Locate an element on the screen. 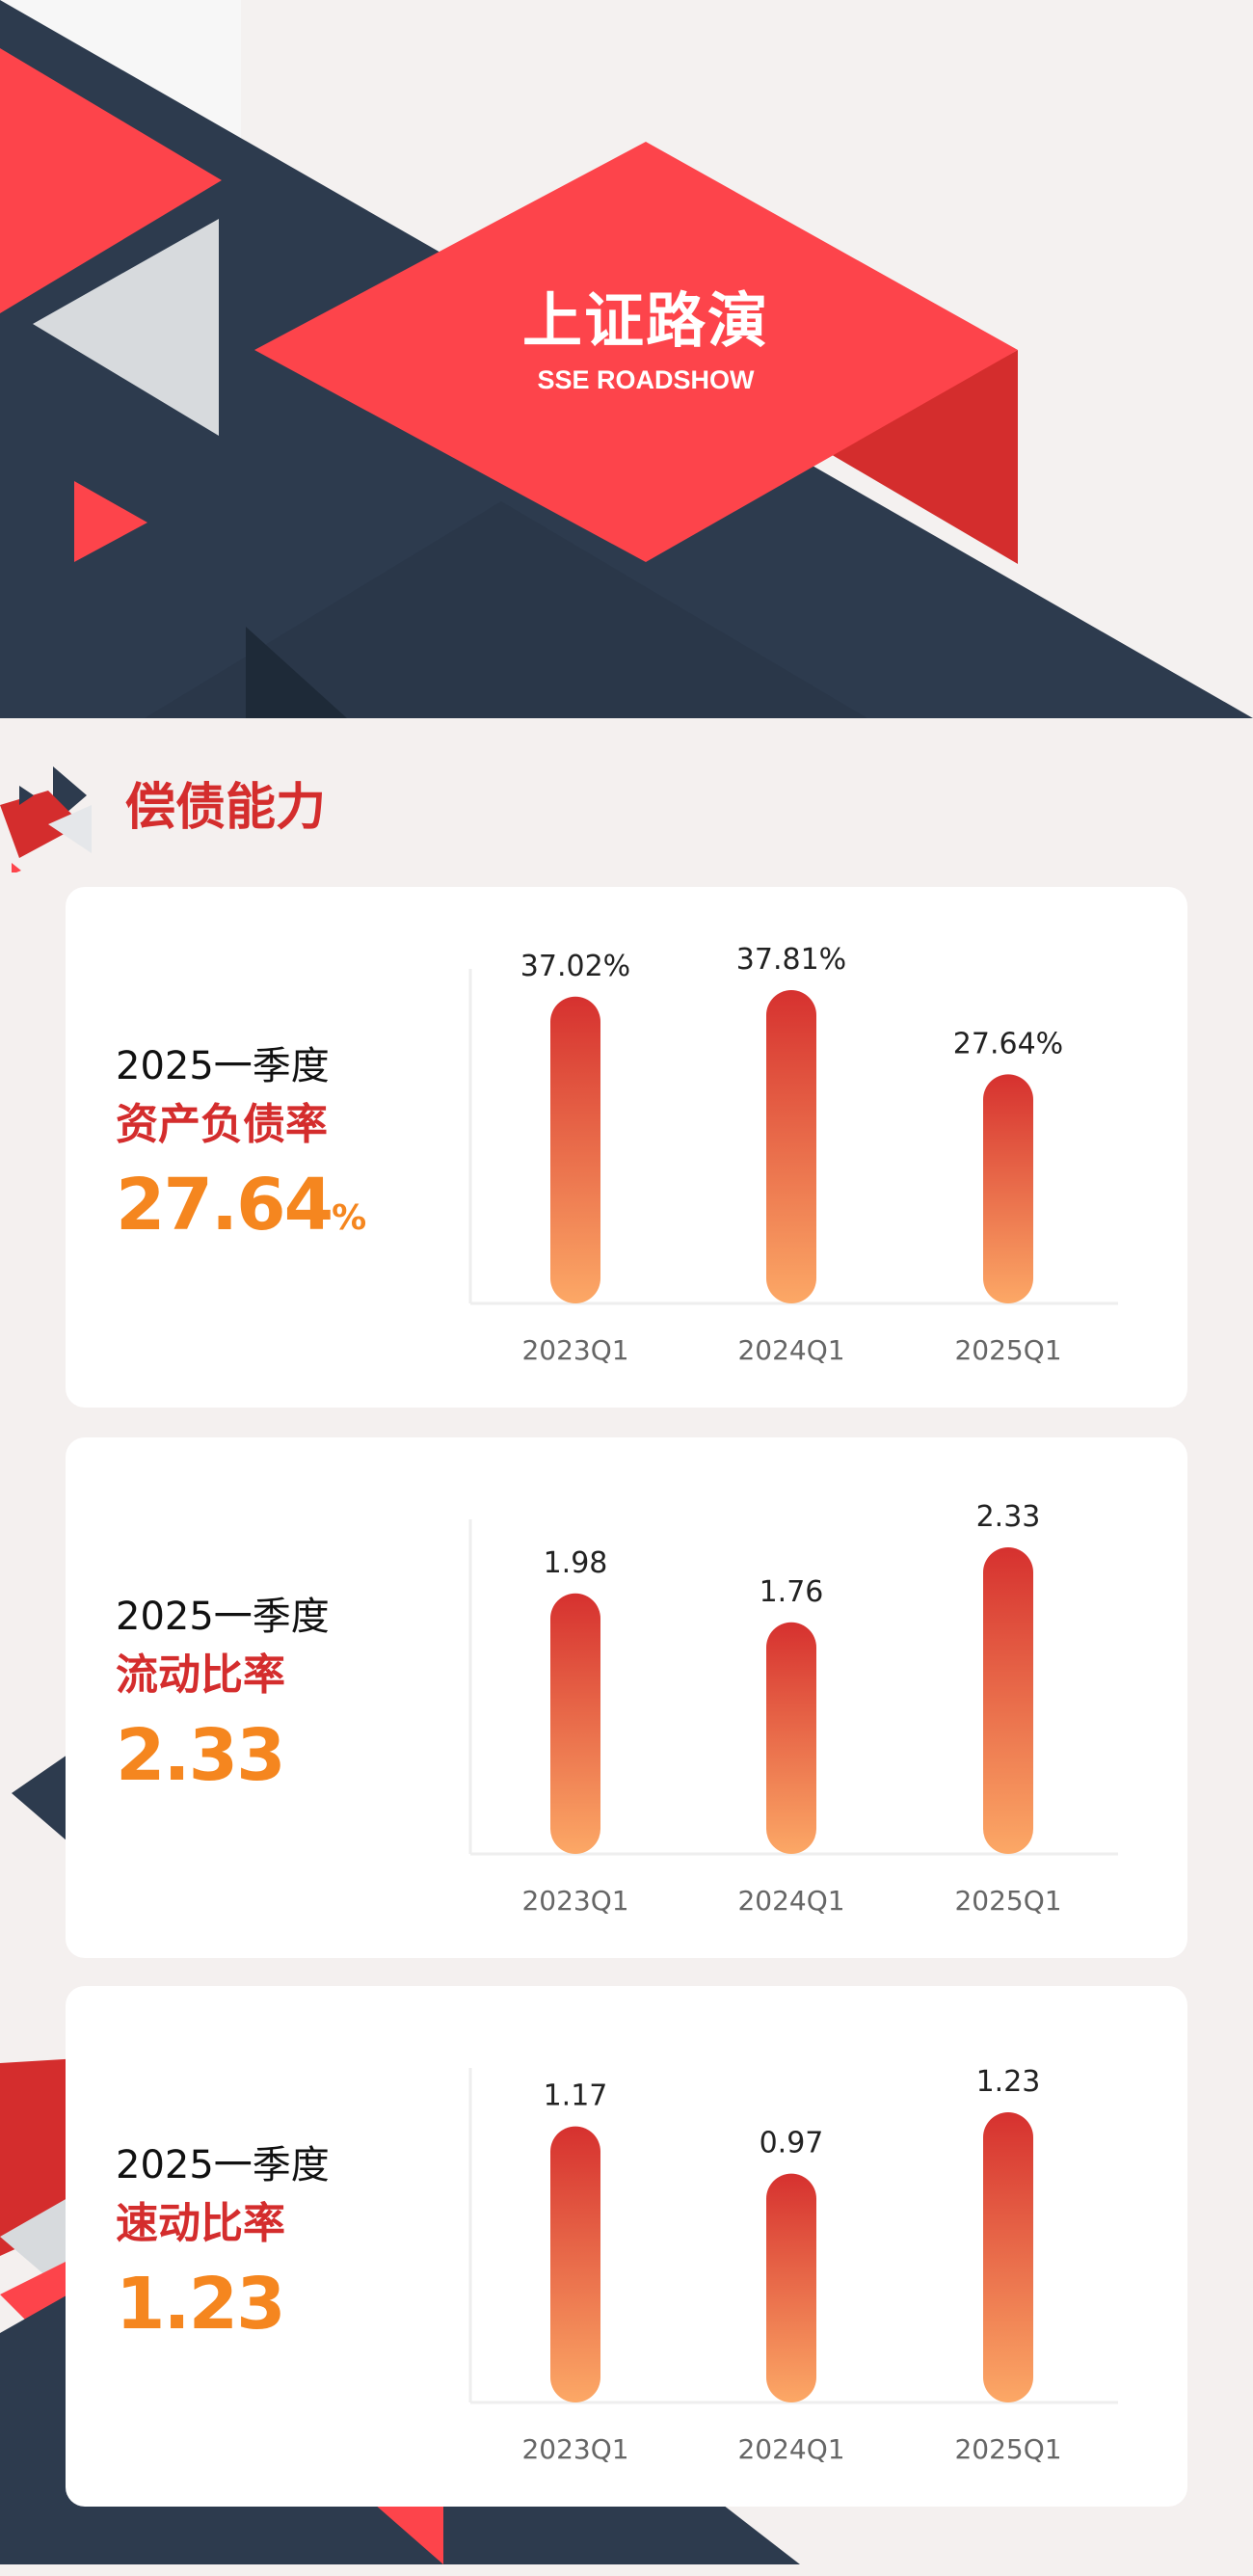 This screenshot has width=1253, height=2576. logo-text-cn: 上证路演 is located at coordinates (645, 321).